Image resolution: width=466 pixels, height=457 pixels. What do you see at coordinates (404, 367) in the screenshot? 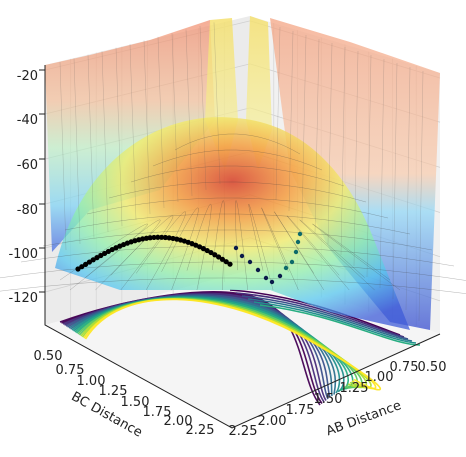
I see `ab-tick-label: 0.75` at bounding box center [404, 367].